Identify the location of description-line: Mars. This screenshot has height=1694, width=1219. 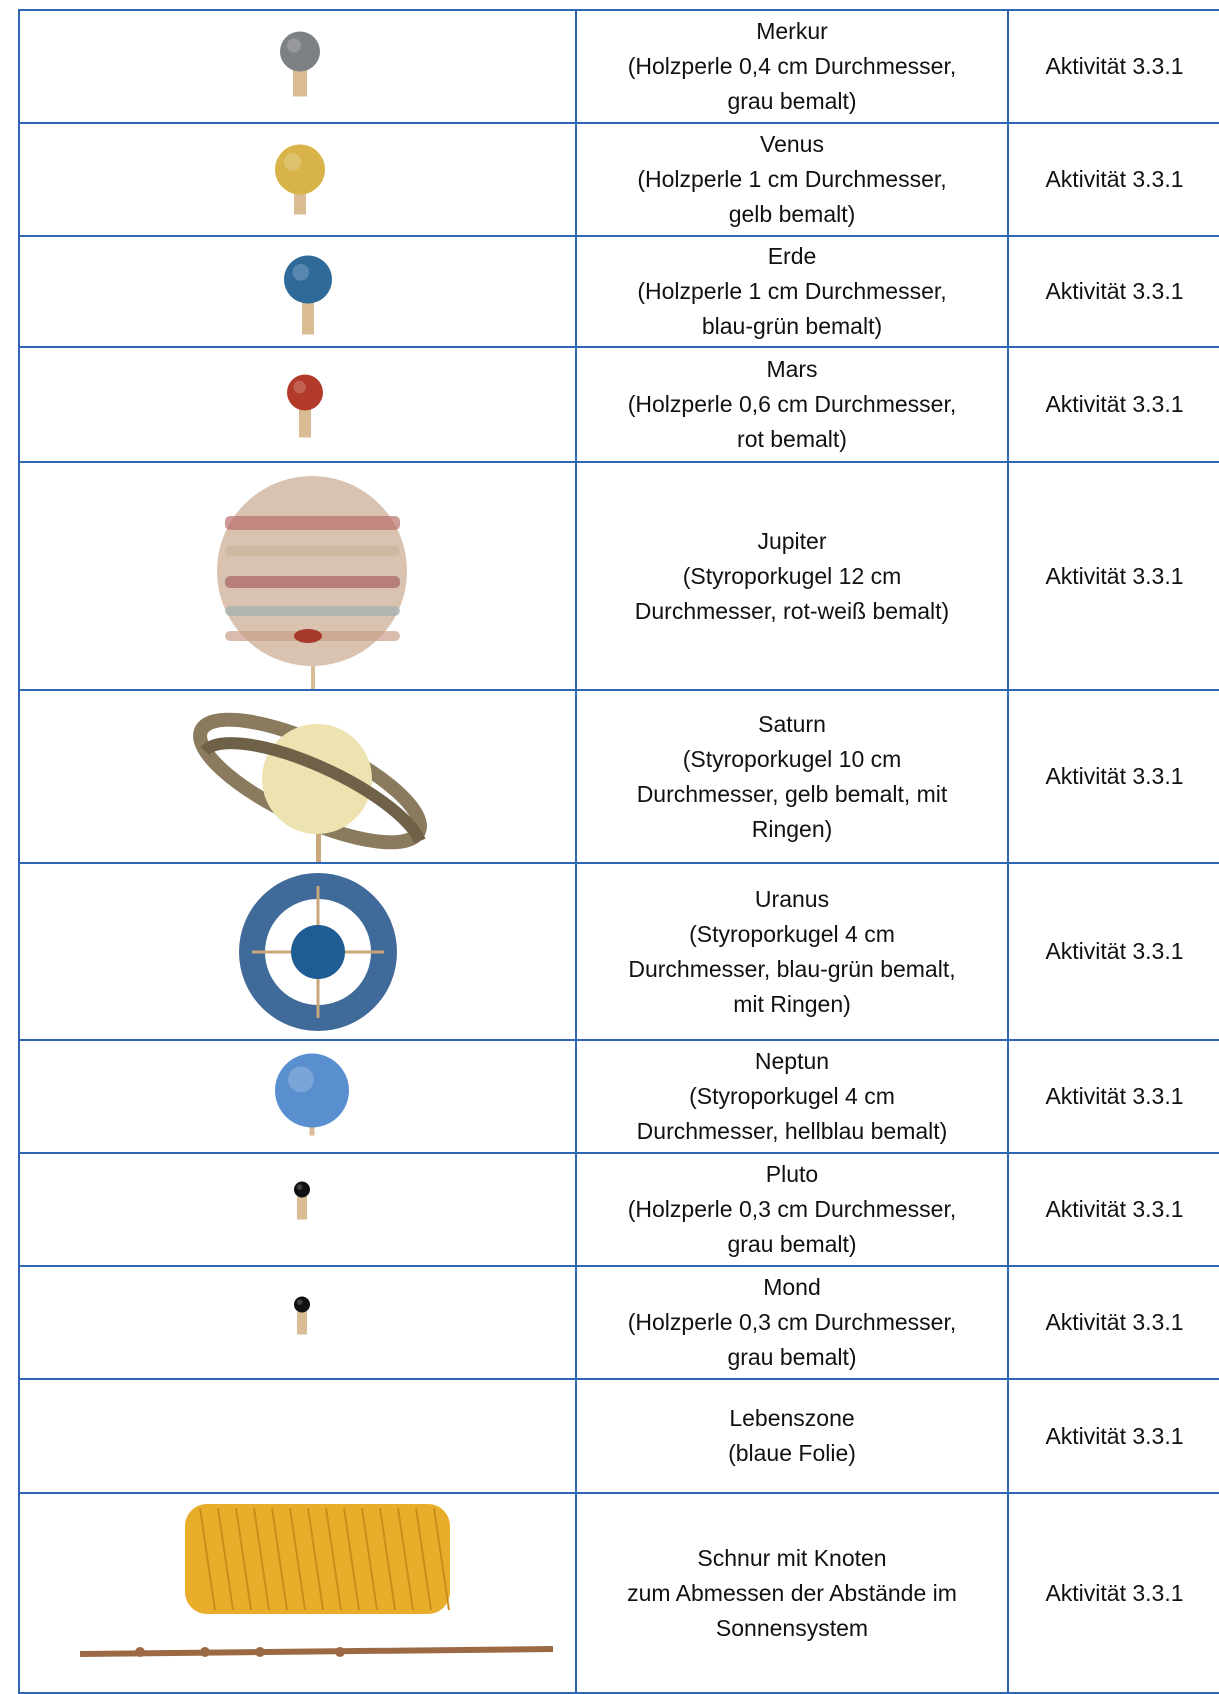
(792, 369).